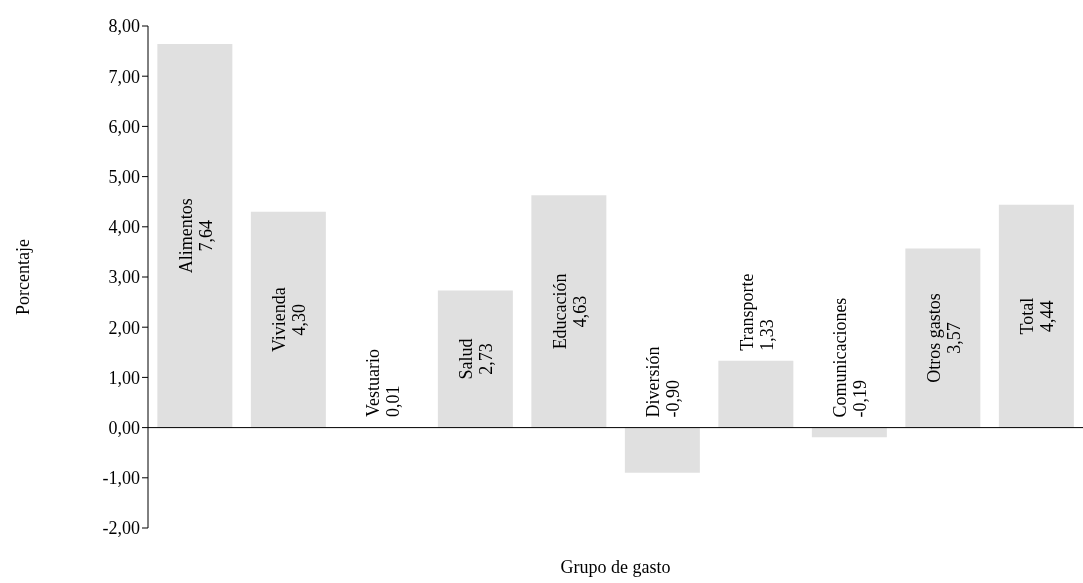 The height and width of the screenshot is (583, 1083). I want to click on x-tick-label: Vestuario, so click(372, 383).